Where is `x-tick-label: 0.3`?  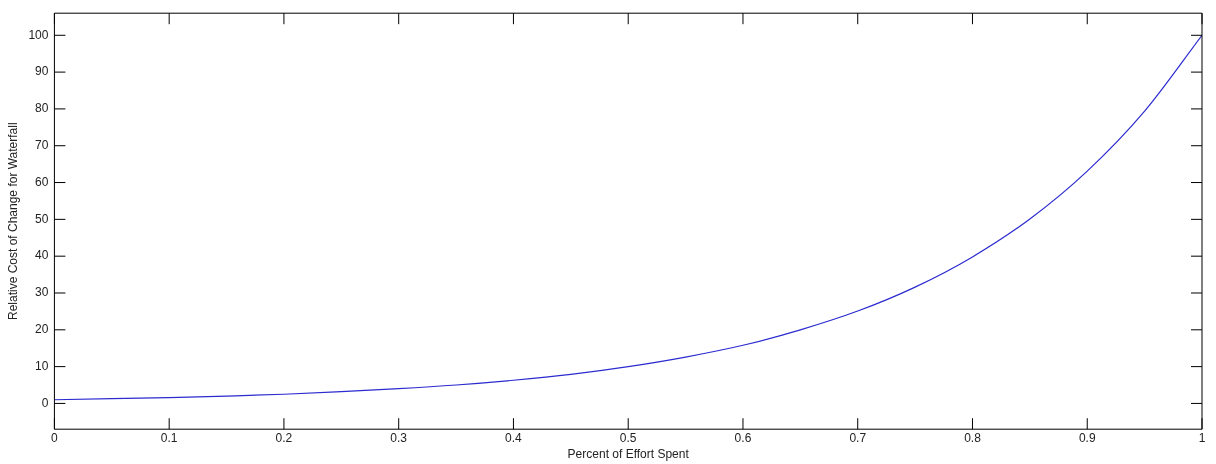 x-tick-label: 0.3 is located at coordinates (399, 437).